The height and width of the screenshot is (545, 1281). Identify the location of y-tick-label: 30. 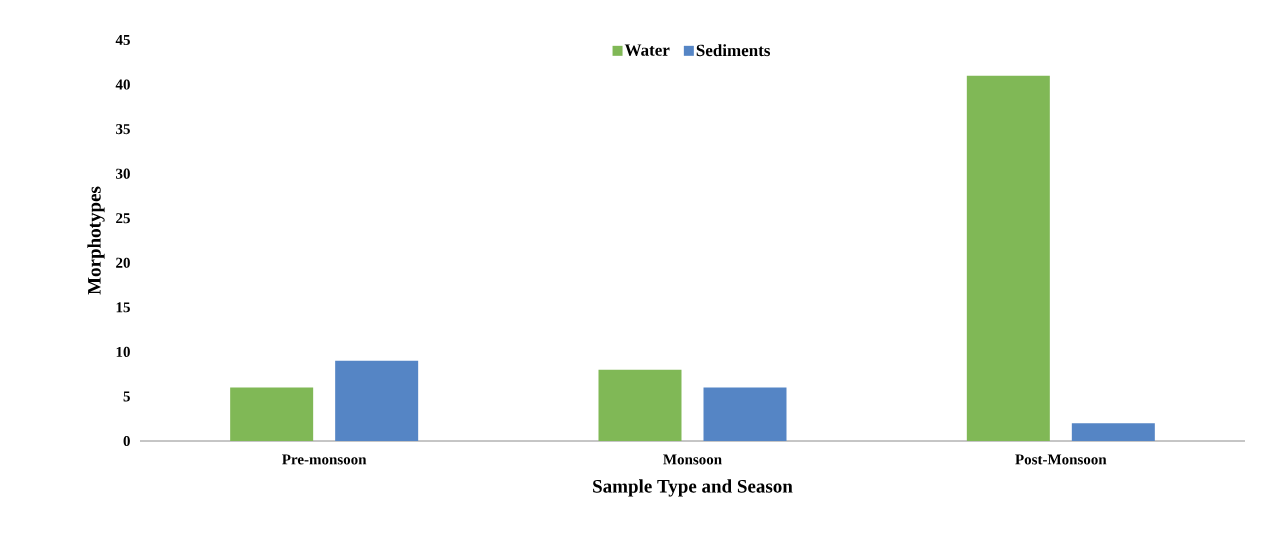
(123, 173).